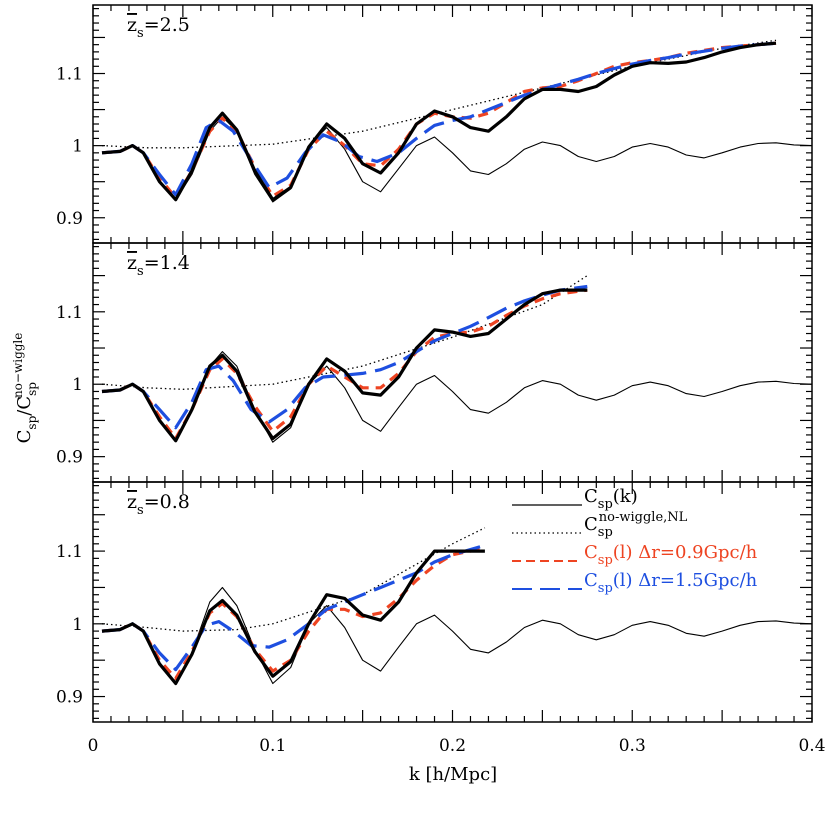 The image size is (830, 816). I want to click on x-tick-label: 0, so click(93, 746).